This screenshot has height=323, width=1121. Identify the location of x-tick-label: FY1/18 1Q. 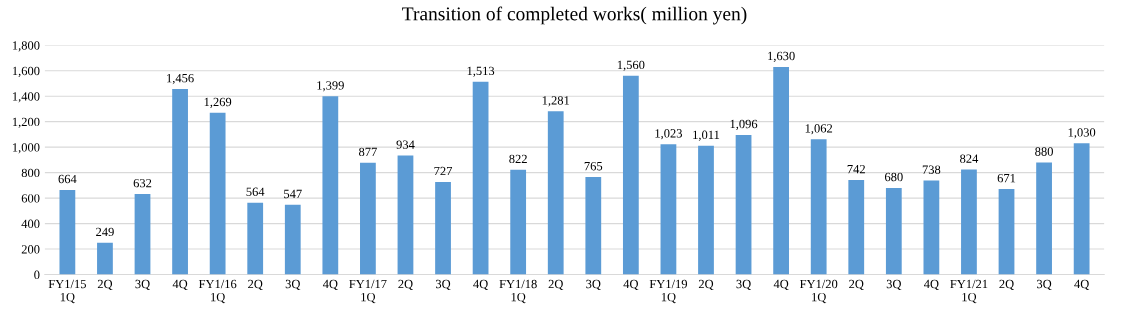
(518, 291).